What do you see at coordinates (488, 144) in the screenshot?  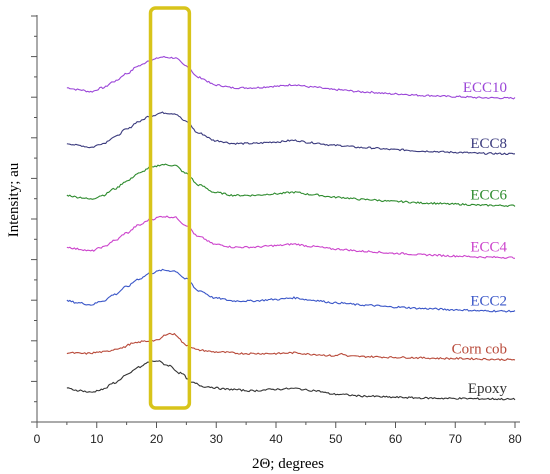 I see `series-label: ECC8` at bounding box center [488, 144].